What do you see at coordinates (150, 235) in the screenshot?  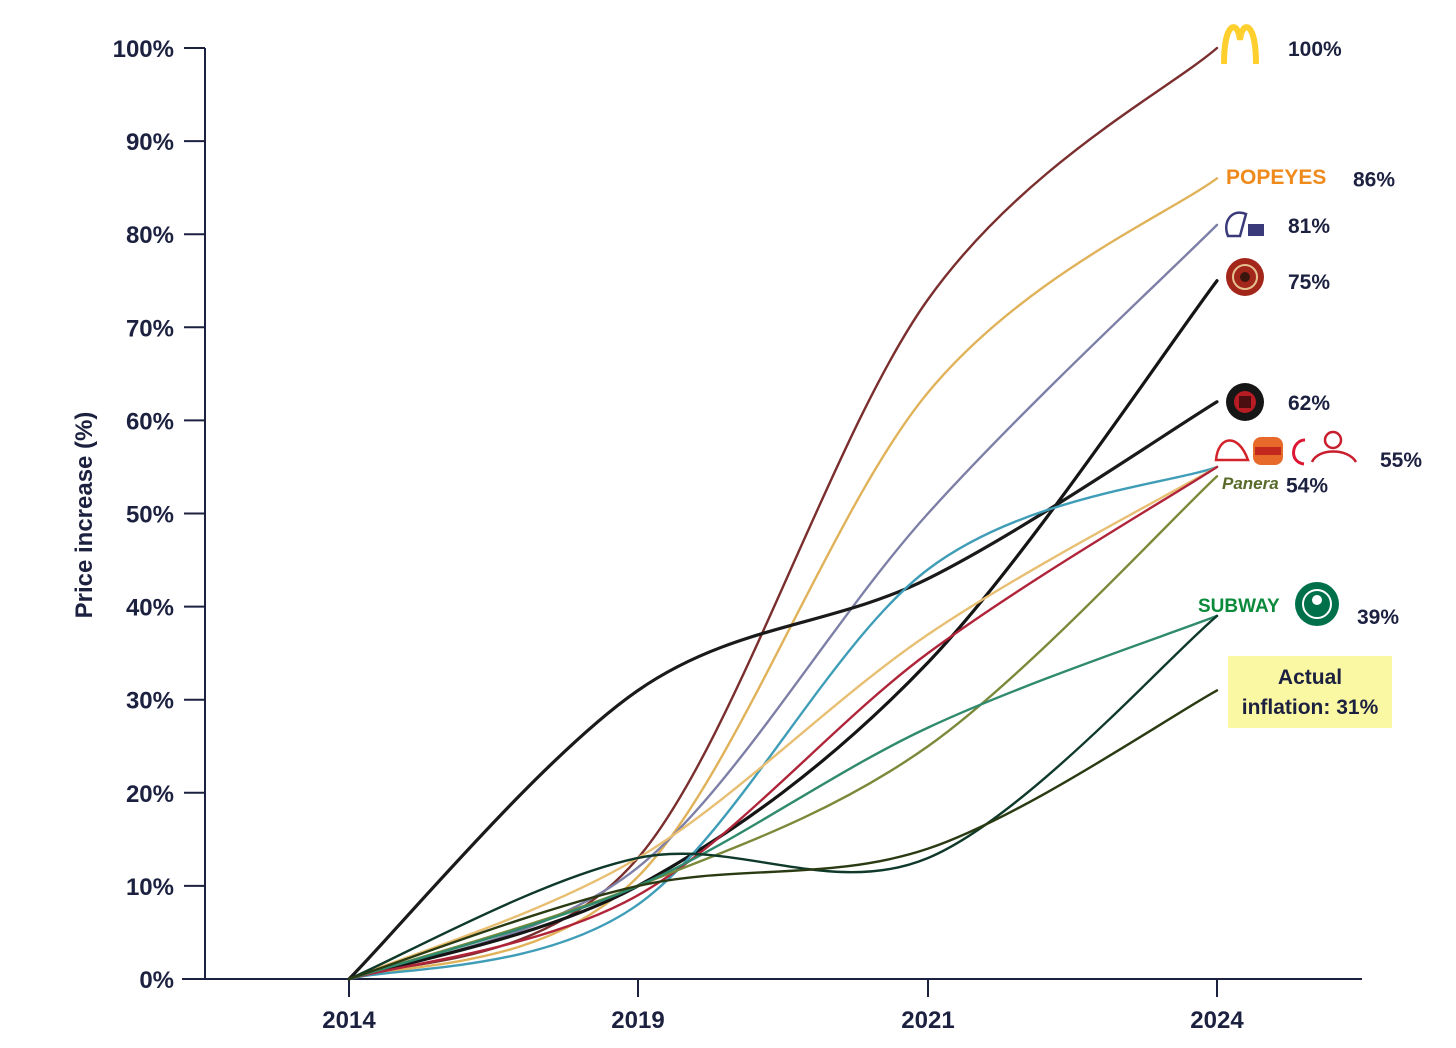 I see `y-tick-label: 80%` at bounding box center [150, 235].